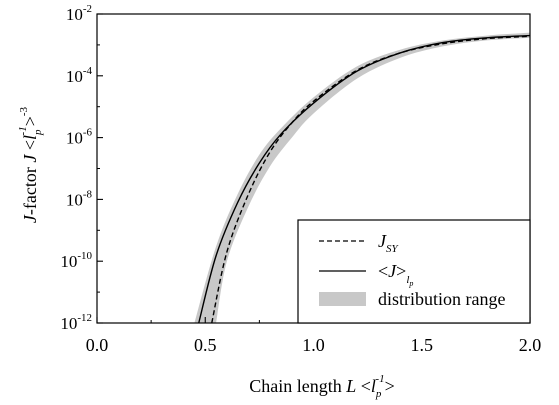 The width and height of the screenshot is (559, 405). What do you see at coordinates (390, 386) in the screenshot?
I see `x-axis-label-close: >` at bounding box center [390, 386].